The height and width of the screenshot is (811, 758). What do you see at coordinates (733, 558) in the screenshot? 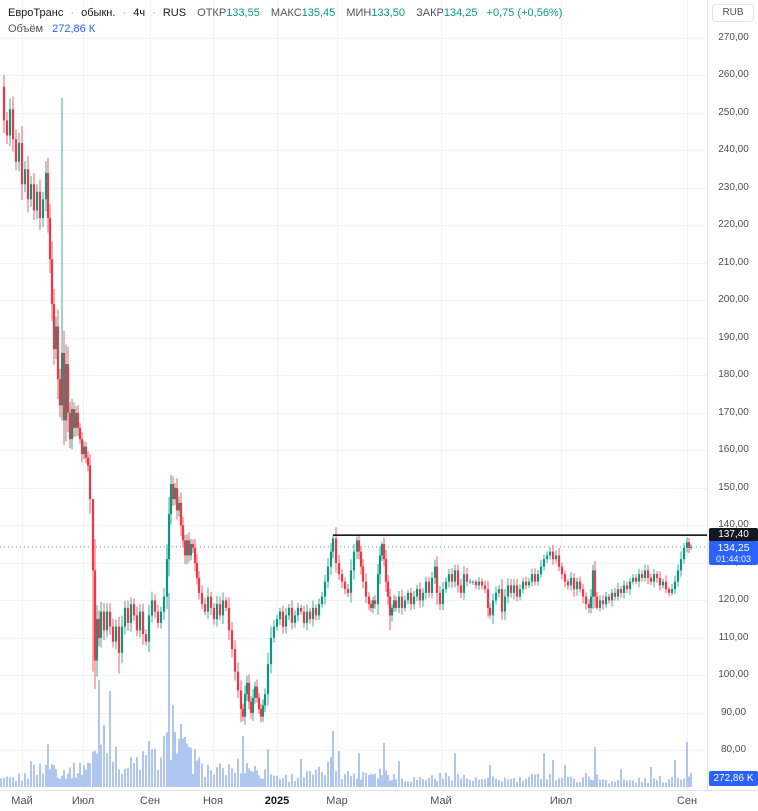
I see `countdown: 01:44:03` at bounding box center [733, 558].